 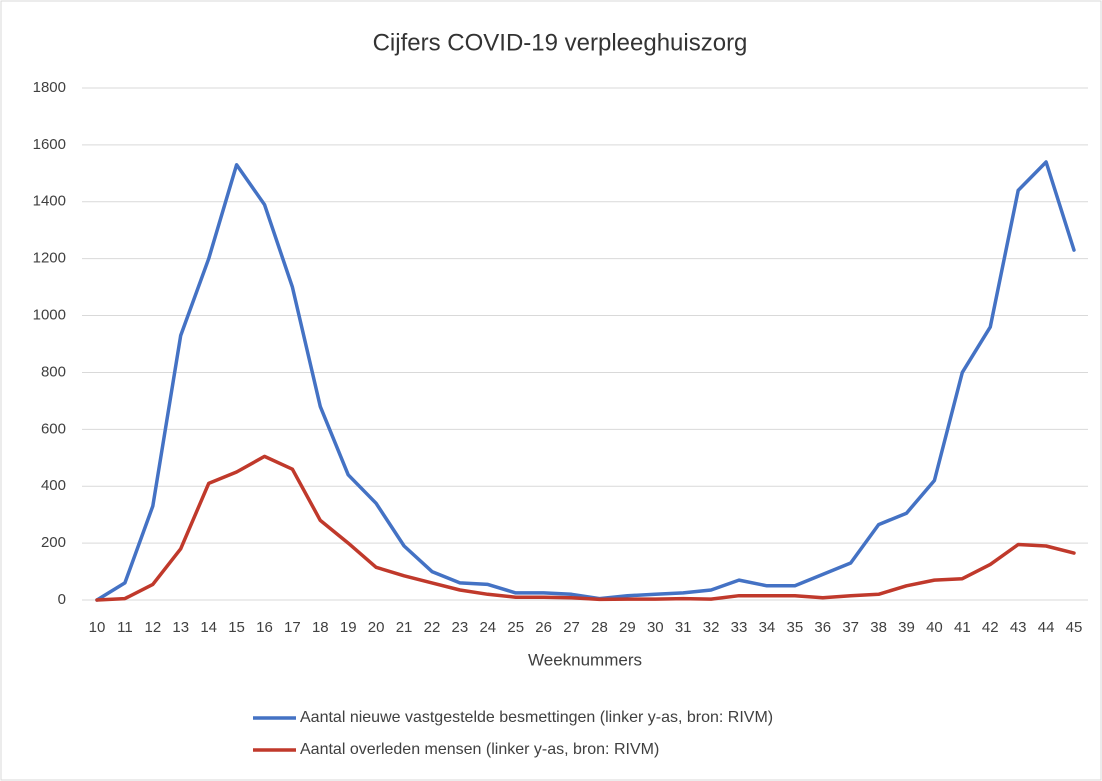 What do you see at coordinates (264, 627) in the screenshot?
I see `x-tick-label: 16` at bounding box center [264, 627].